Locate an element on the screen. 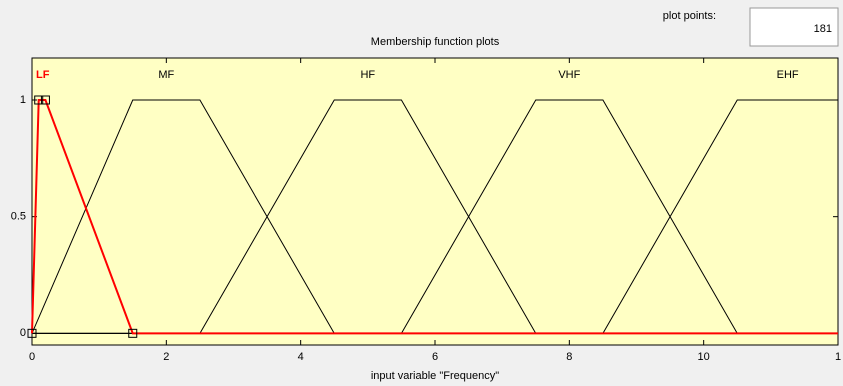 The image size is (843, 386). y-tick-label: 1 is located at coordinates (23, 100).